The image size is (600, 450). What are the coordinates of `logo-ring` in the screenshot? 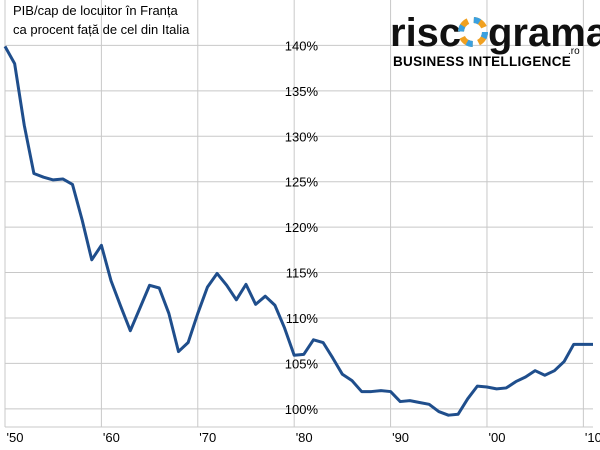 It's located at (473, 32).